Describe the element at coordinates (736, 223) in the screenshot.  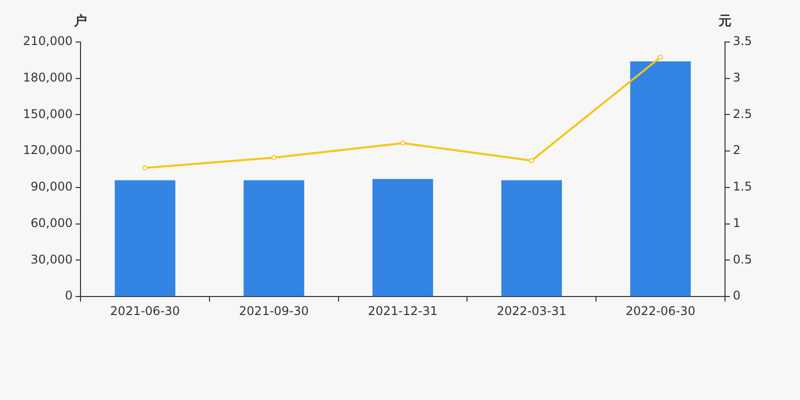
I see `y2-tick-label: 1` at that location.